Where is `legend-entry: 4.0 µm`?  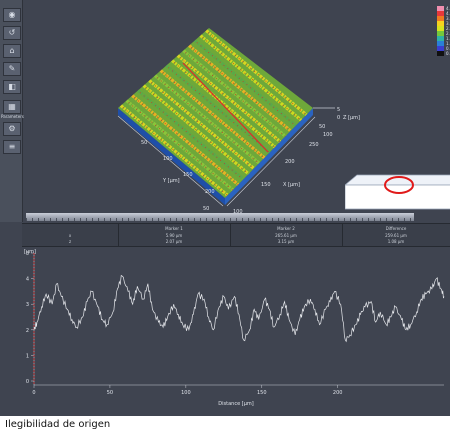 legend-entry: 4.0 µm is located at coordinates (443, 13).